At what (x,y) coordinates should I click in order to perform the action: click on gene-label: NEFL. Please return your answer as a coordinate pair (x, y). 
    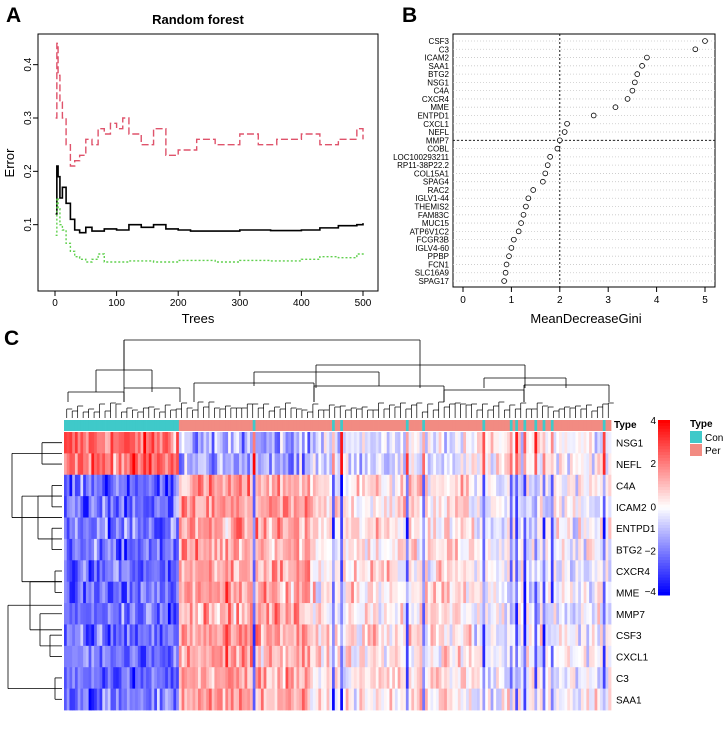
    Looking at the image, I should click on (439, 132).